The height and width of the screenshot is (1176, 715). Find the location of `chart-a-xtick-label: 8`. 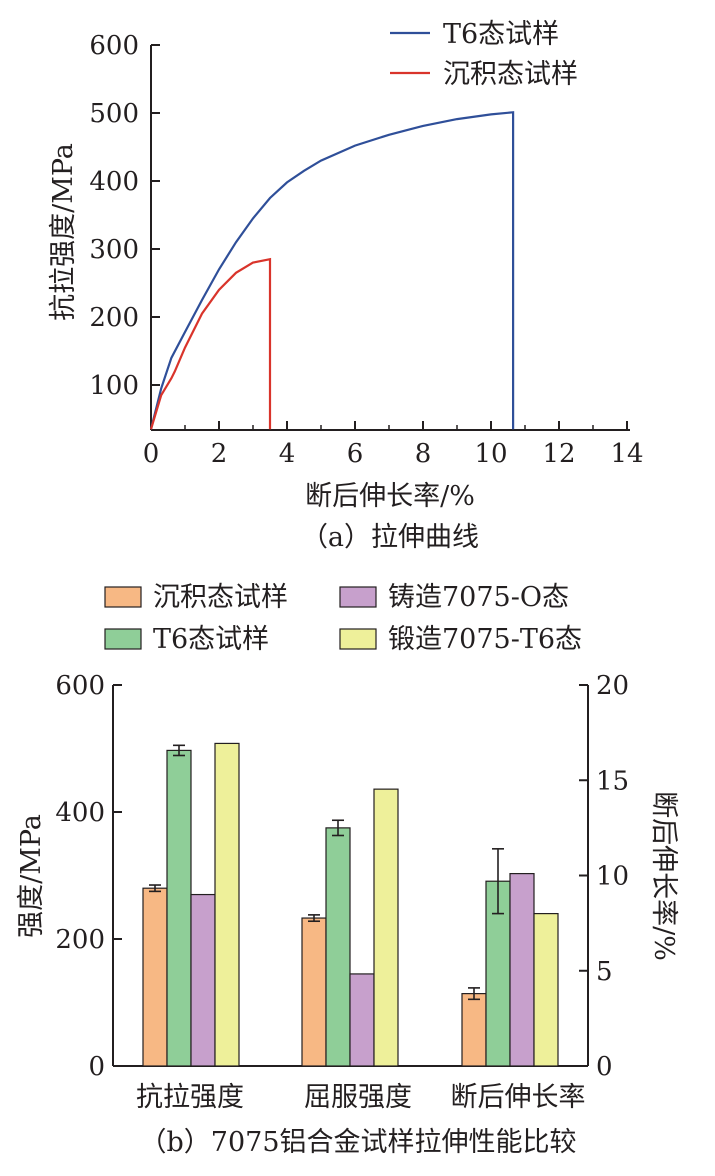

chart-a-xtick-label: 8 is located at coordinates (423, 454).